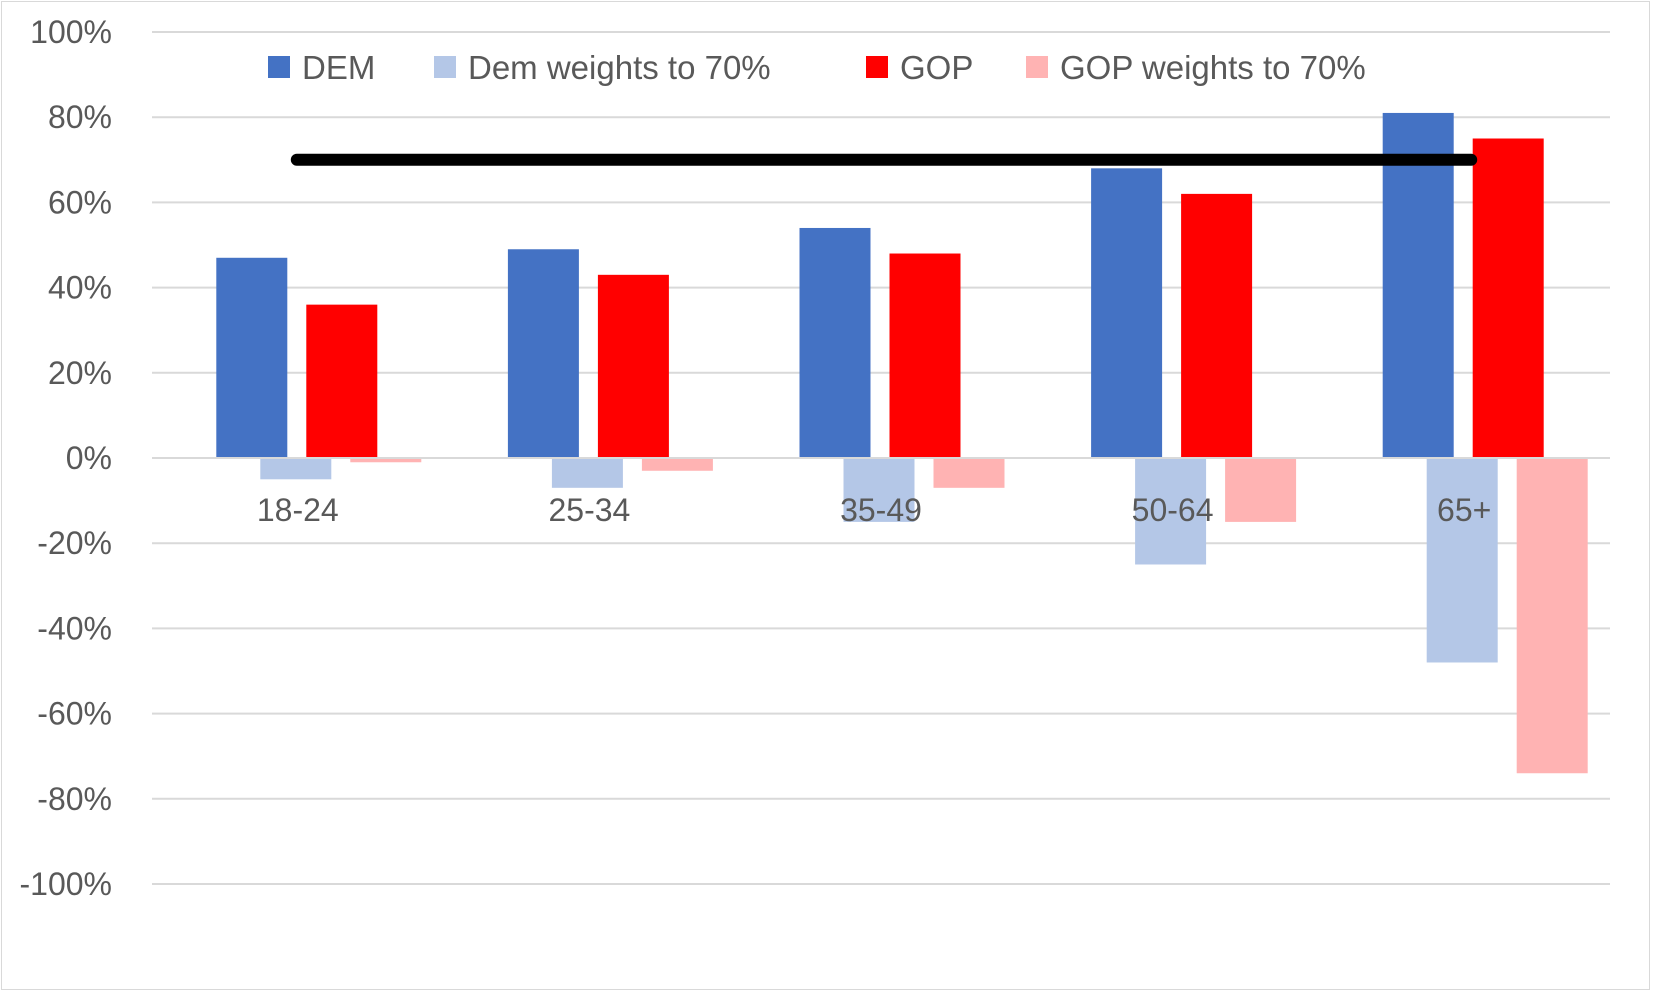 The width and height of the screenshot is (1653, 993). Describe the element at coordinates (587, 473) in the screenshot. I see `bar-dem-weights-to-70--25-34` at that location.